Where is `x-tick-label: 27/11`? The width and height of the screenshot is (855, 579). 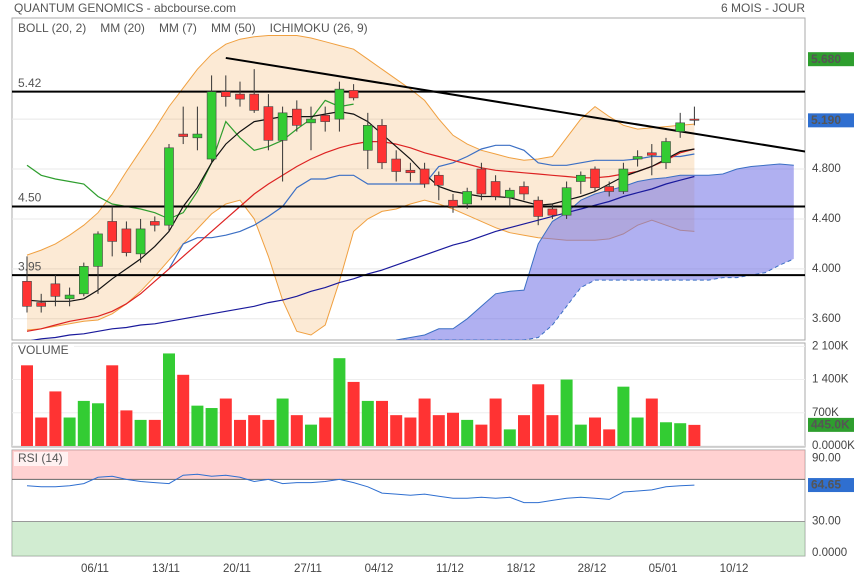 x-tick-label: 27/11 is located at coordinates (308, 569).